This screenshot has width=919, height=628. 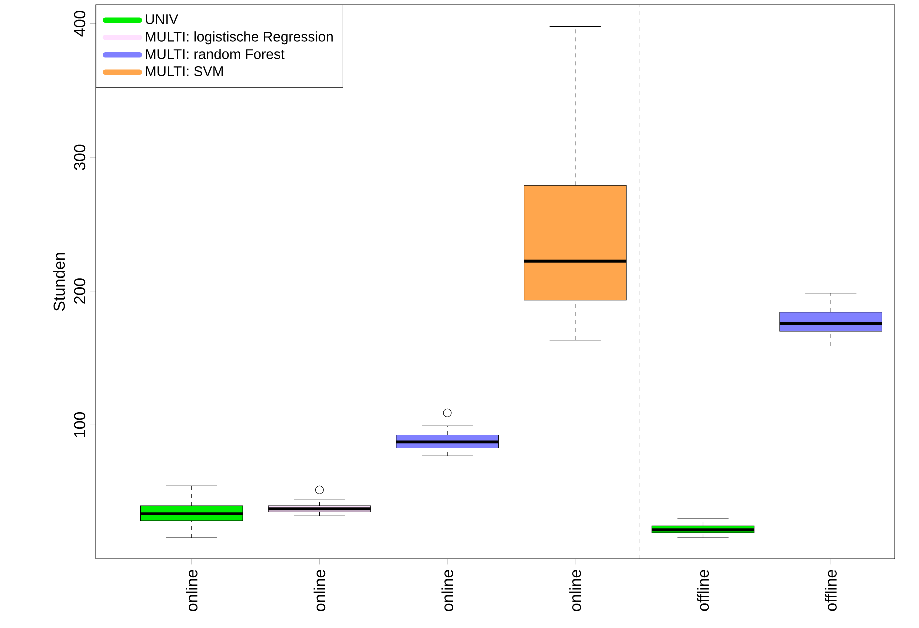 I want to click on y-axis-title: Stunden, so click(x=59, y=282).